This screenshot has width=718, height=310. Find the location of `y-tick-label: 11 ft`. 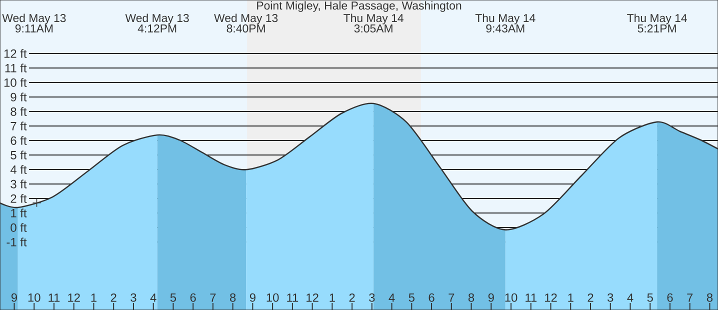

y-tick-label: 11 ft is located at coordinates (16, 68).